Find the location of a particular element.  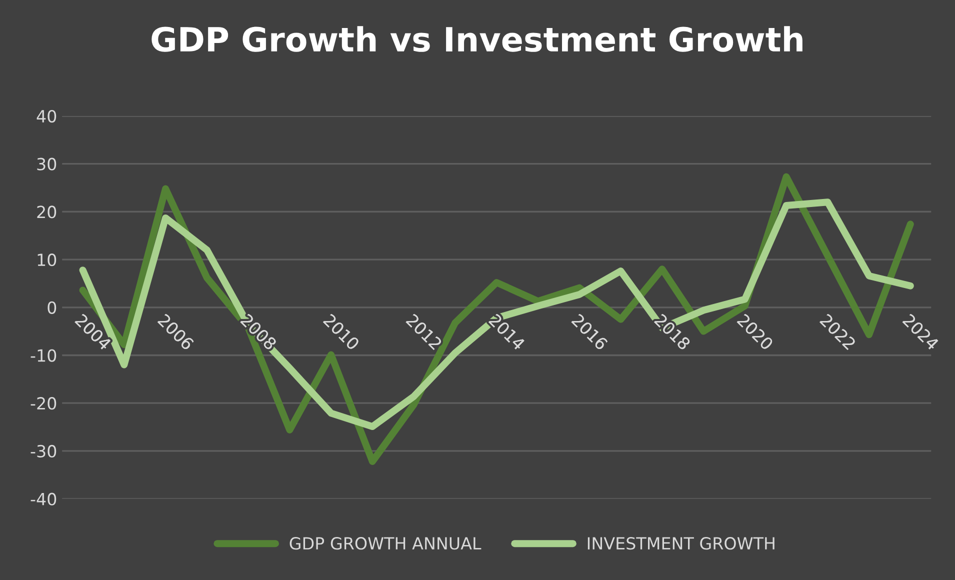

legend-label: GDP GROWTH ANNUAL is located at coordinates (386, 543).